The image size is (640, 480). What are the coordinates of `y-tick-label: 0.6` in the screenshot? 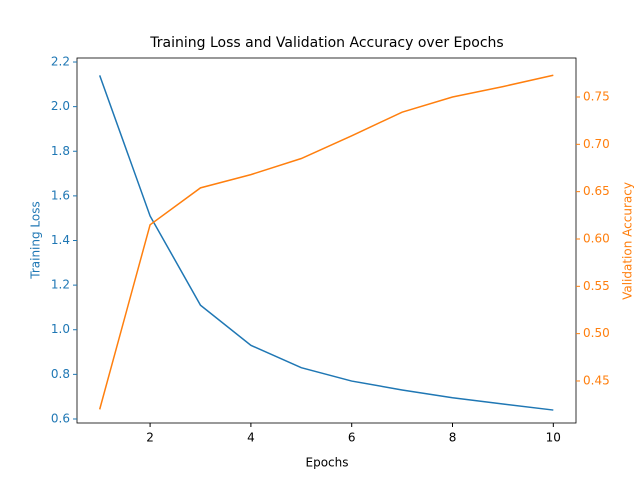 It's located at (60, 418).